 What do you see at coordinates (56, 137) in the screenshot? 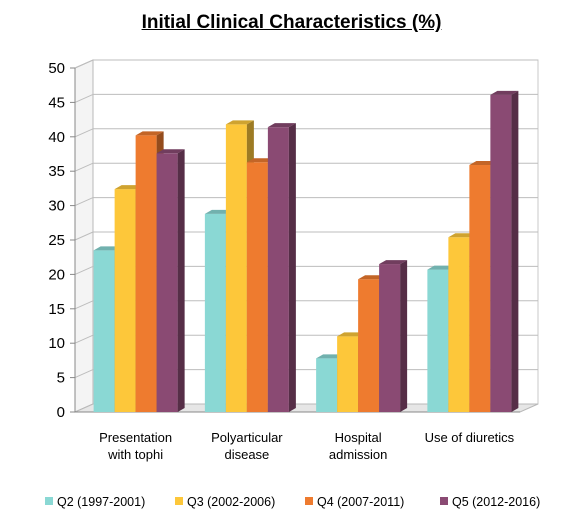
I see `y-tick-label: 40` at bounding box center [56, 137].